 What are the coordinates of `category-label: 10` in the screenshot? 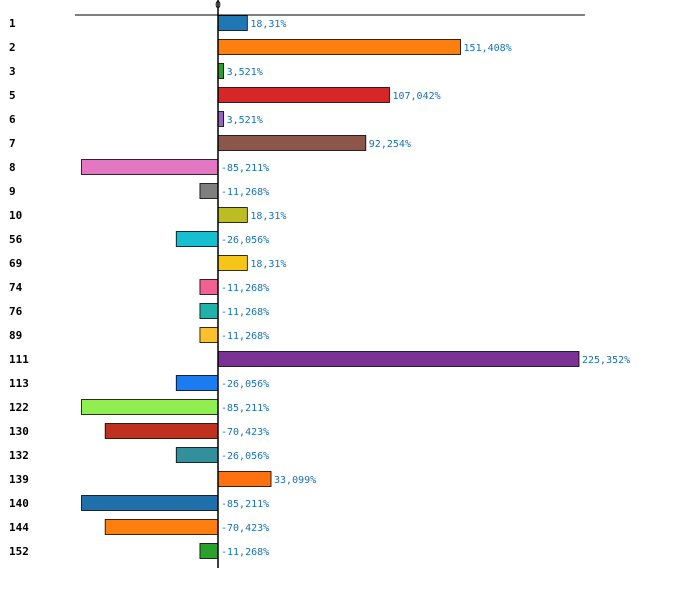 It's located at (15, 215).